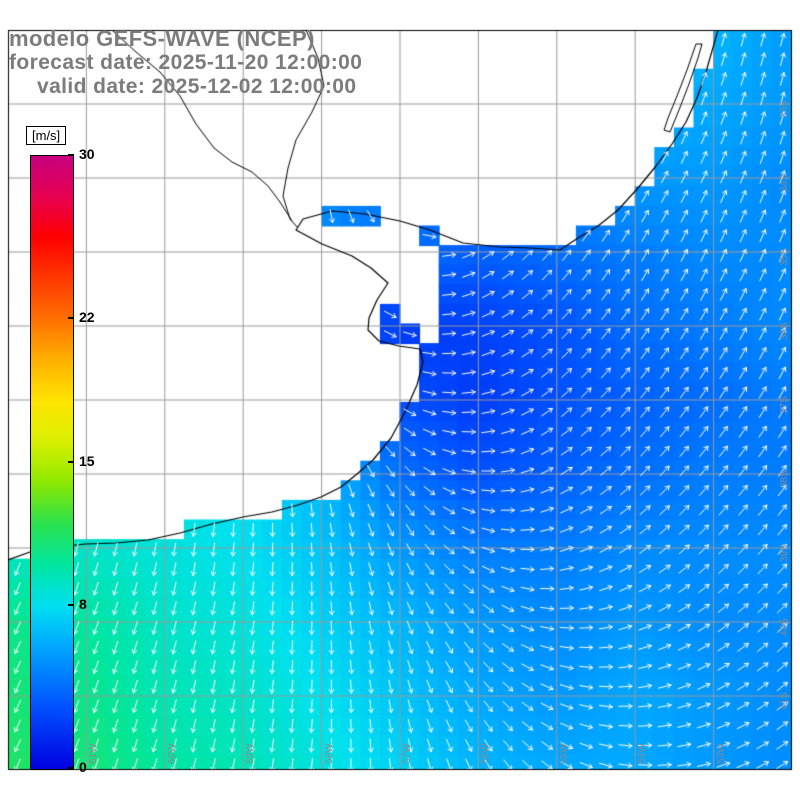  Describe the element at coordinates (52, 462) in the screenshot. I see `colorbar-gradient` at that location.